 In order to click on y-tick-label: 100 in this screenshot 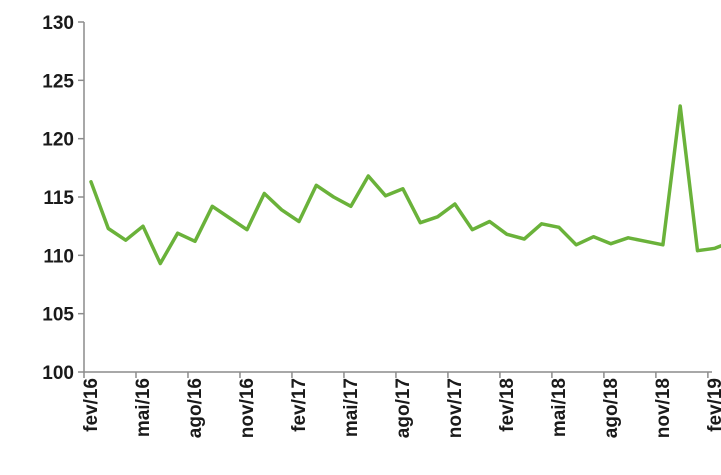, I will do `click(58, 373)`.